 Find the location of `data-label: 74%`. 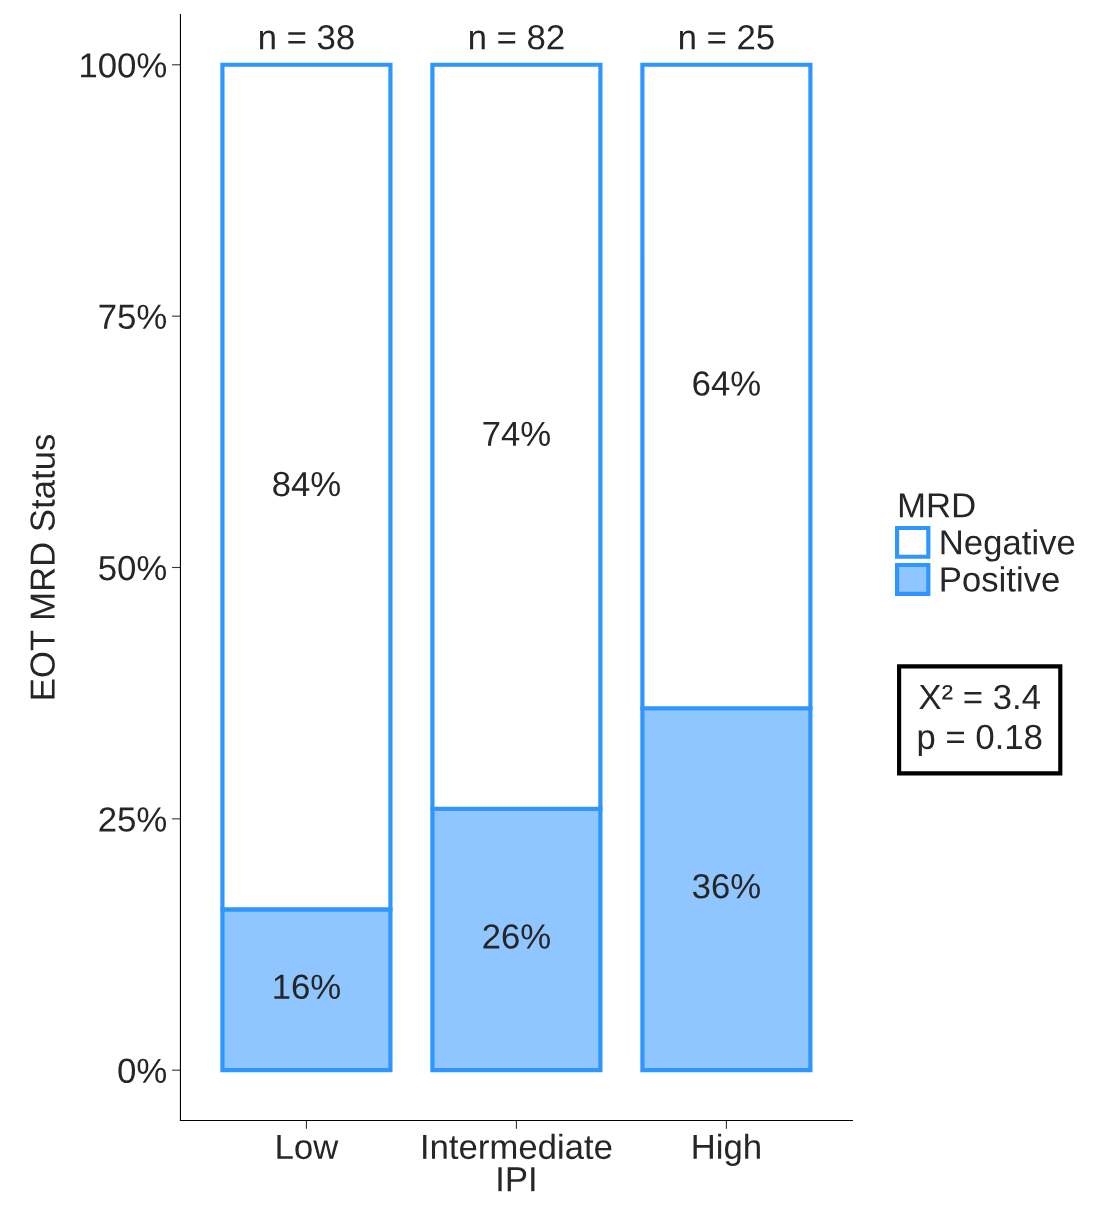

data-label: 74% is located at coordinates (516, 433).